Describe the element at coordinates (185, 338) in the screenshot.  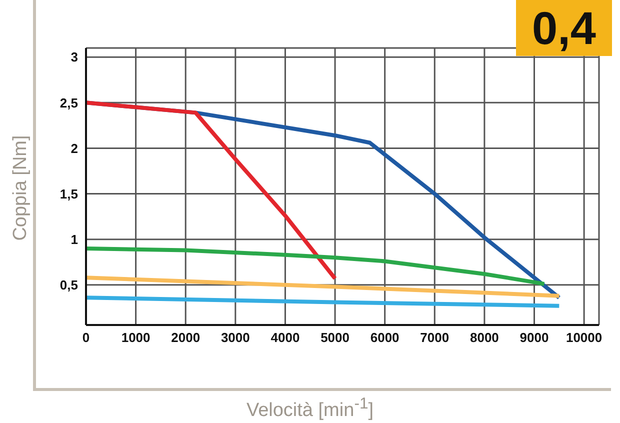
I see `x-tick-label: 2000` at that location.